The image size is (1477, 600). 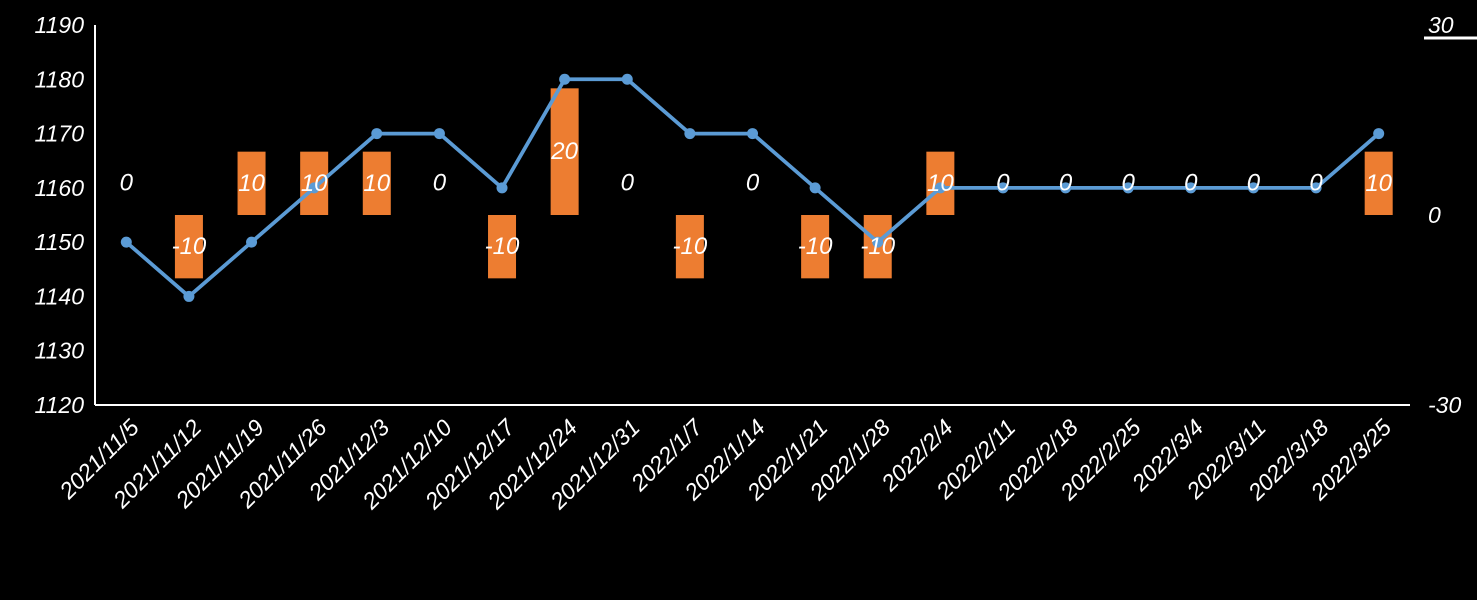 I want to click on left-axis-tick-label: 1170, so click(x=60, y=134).